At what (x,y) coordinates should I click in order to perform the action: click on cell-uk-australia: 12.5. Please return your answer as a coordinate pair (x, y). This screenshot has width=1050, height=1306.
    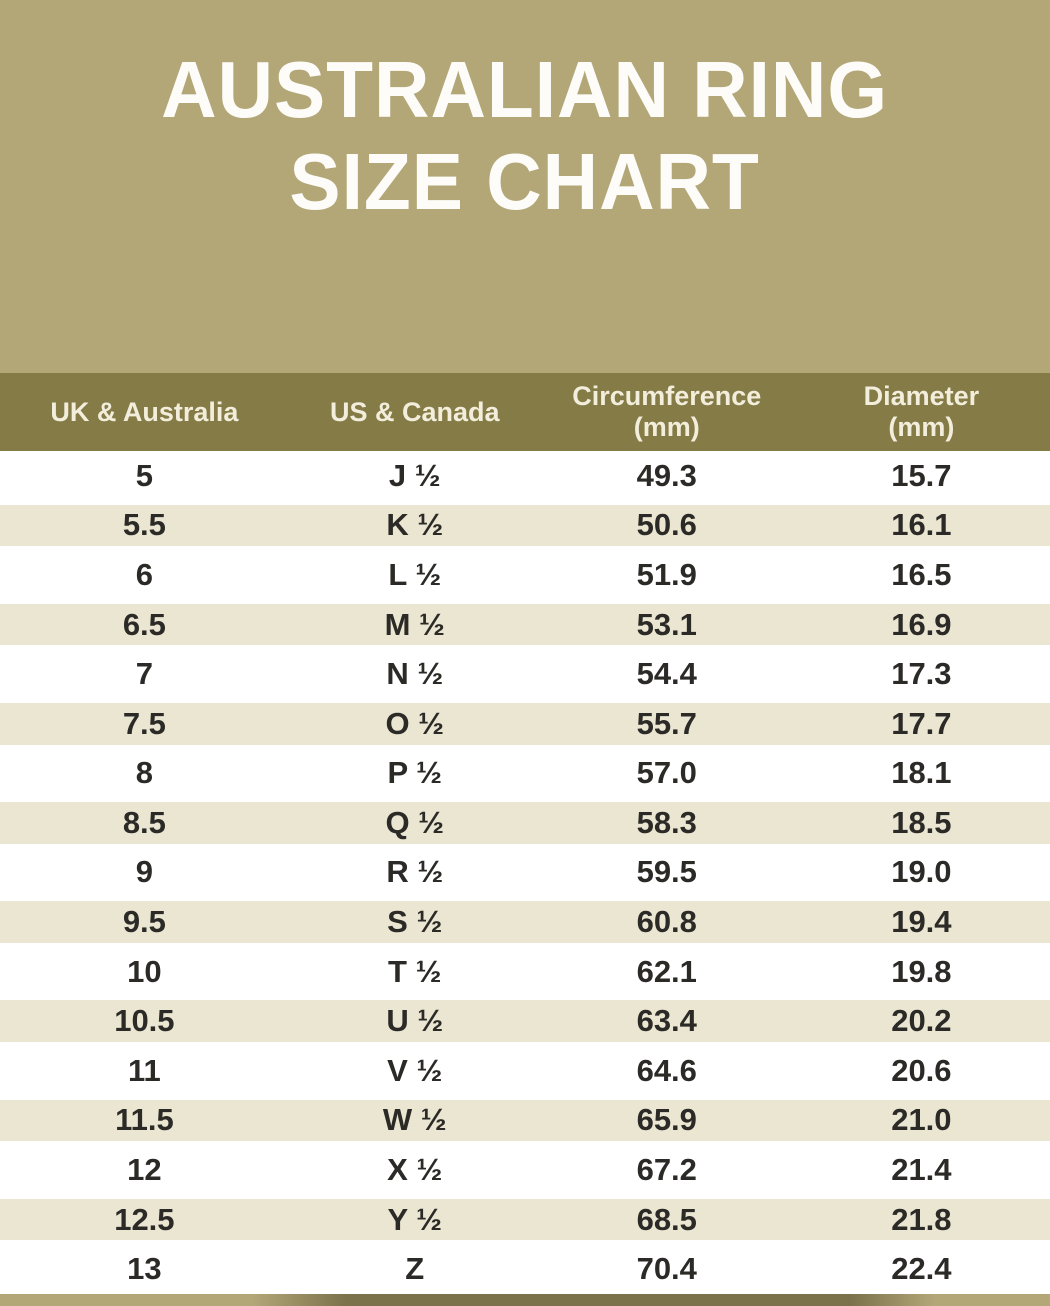
    Looking at the image, I should click on (144, 1219).